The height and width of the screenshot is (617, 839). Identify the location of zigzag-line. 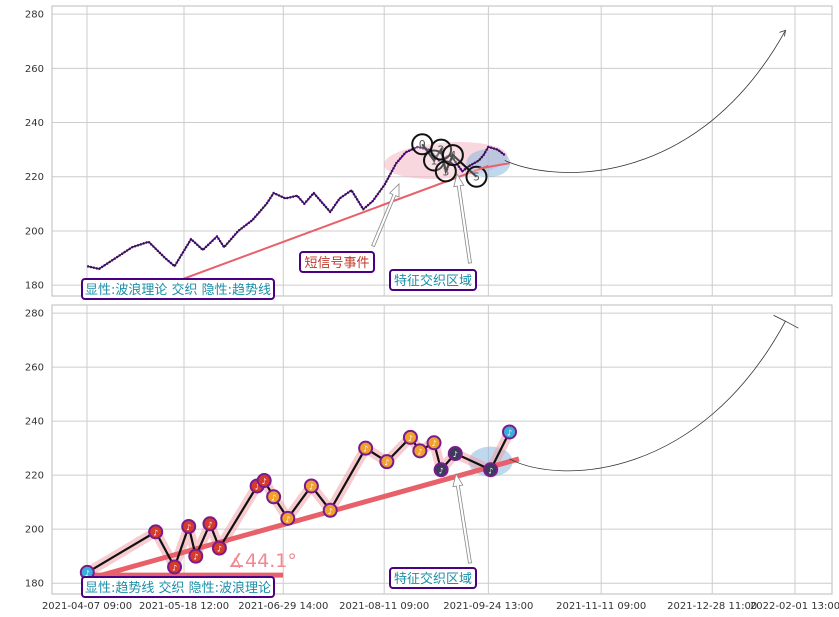
(298, 502).